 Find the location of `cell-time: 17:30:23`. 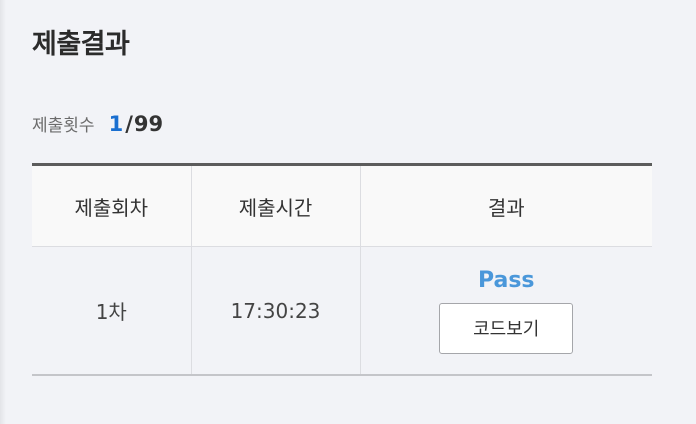

cell-time: 17:30:23 is located at coordinates (276, 310).